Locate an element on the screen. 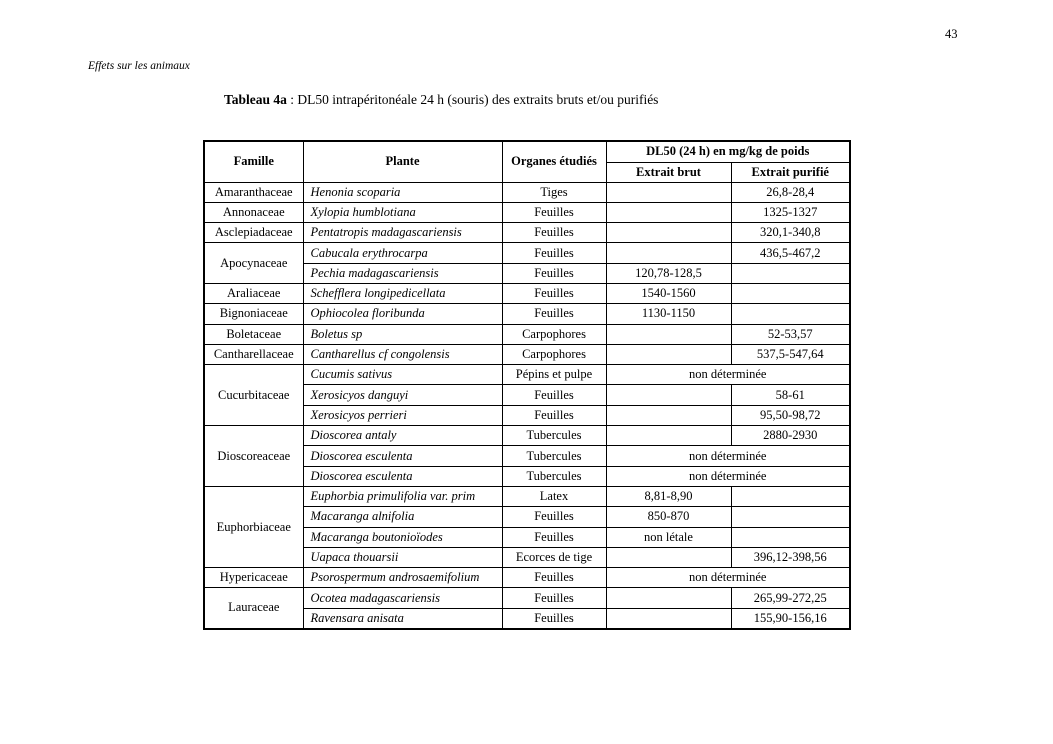  organes-cell: Pépins et pulpe is located at coordinates (554, 375).